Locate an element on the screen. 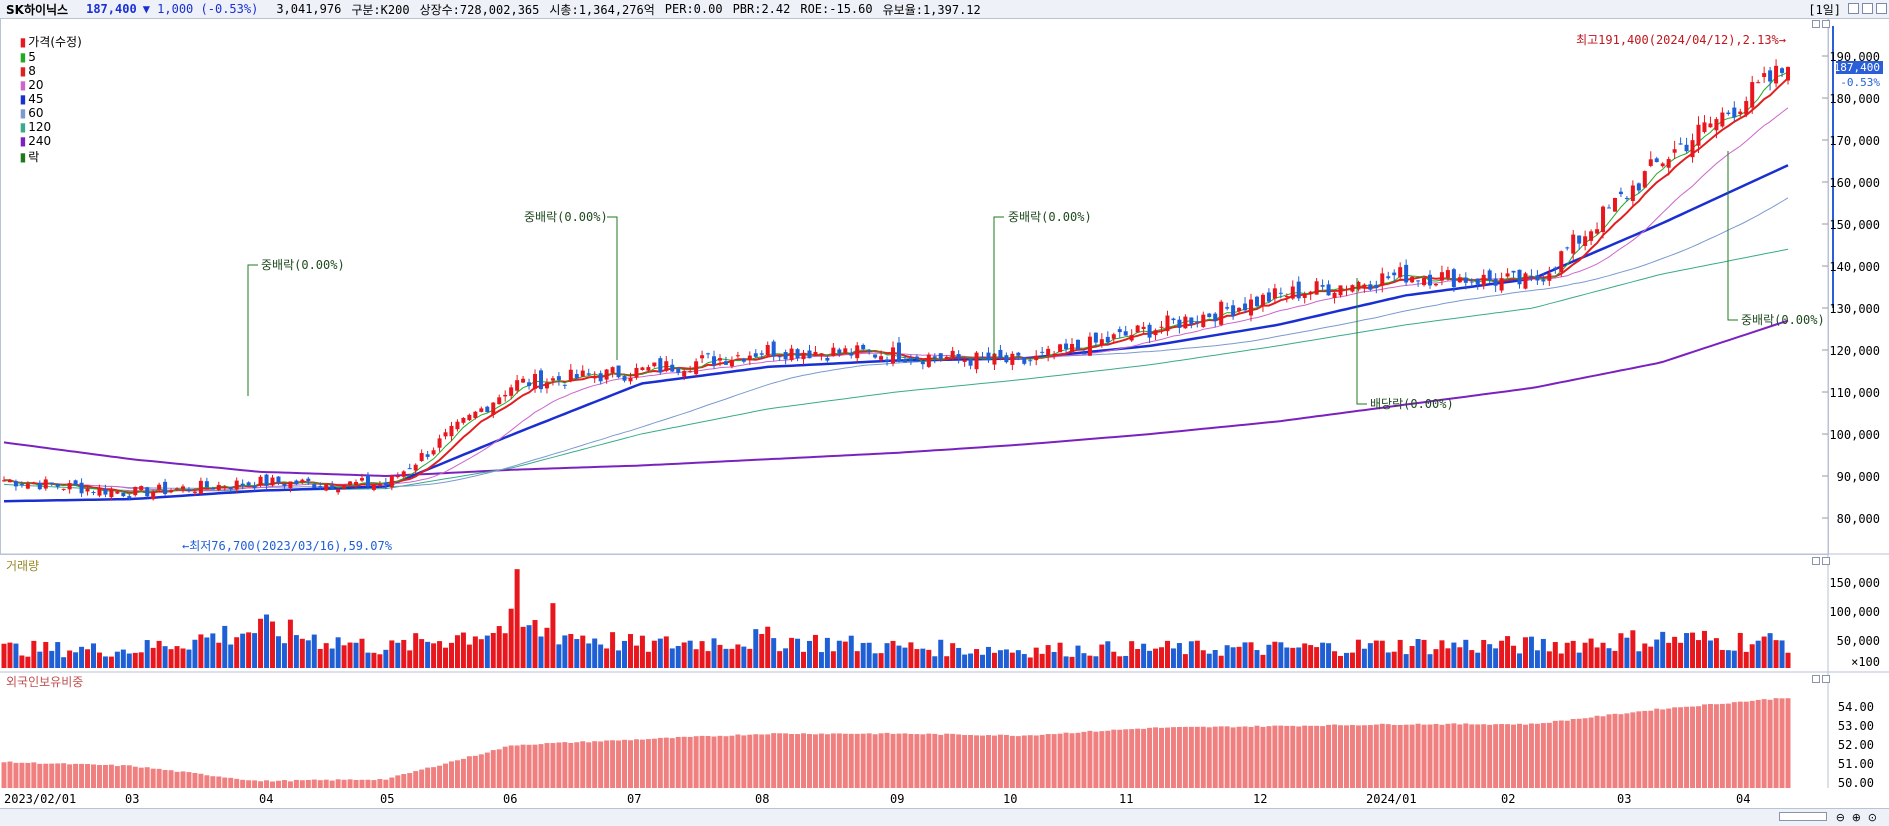 The image size is (1889, 826). x-tick: 09 is located at coordinates (897, 799).